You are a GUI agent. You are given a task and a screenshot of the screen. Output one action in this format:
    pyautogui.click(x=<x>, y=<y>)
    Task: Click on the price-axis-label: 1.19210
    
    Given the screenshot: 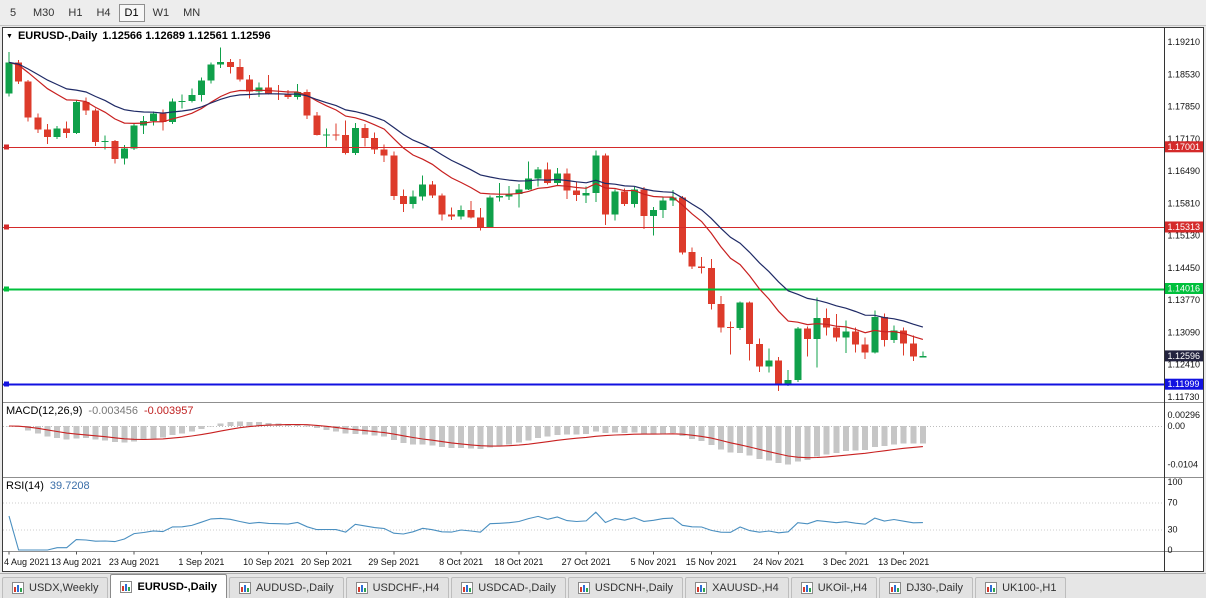 What is the action you would take?
    pyautogui.click(x=1184, y=42)
    